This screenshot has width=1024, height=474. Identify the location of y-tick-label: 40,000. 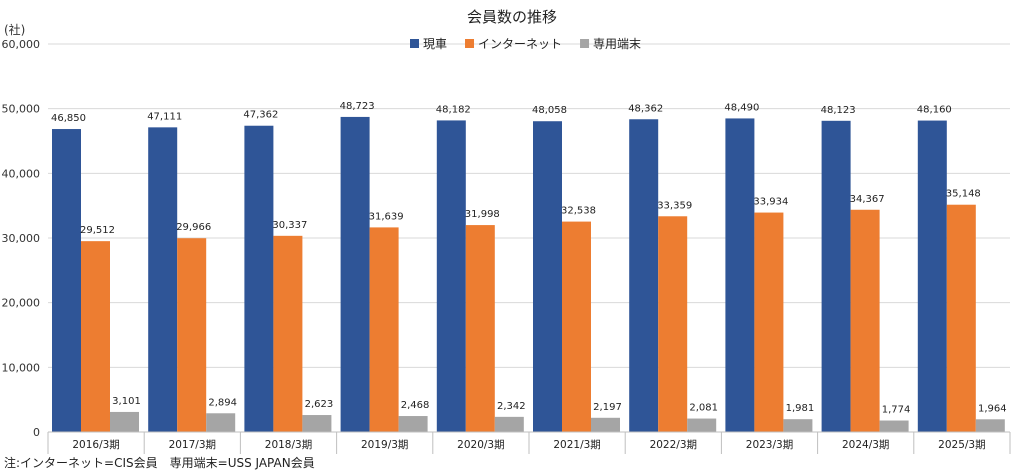
(21, 173).